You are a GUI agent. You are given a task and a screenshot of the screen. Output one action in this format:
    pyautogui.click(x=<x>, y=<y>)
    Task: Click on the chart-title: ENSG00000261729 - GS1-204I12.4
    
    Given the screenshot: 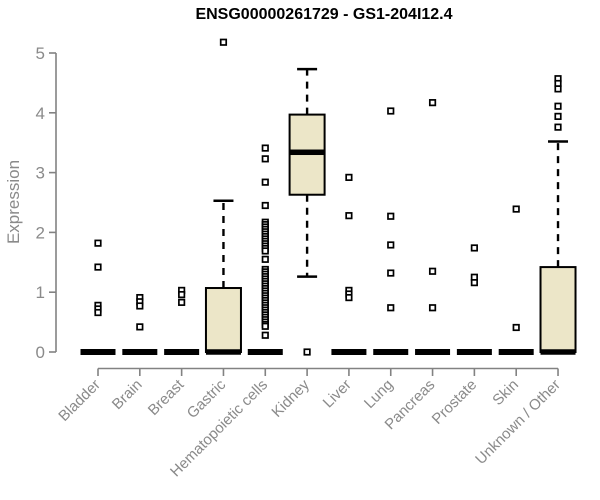 What is the action you would take?
    pyautogui.click(x=324, y=14)
    